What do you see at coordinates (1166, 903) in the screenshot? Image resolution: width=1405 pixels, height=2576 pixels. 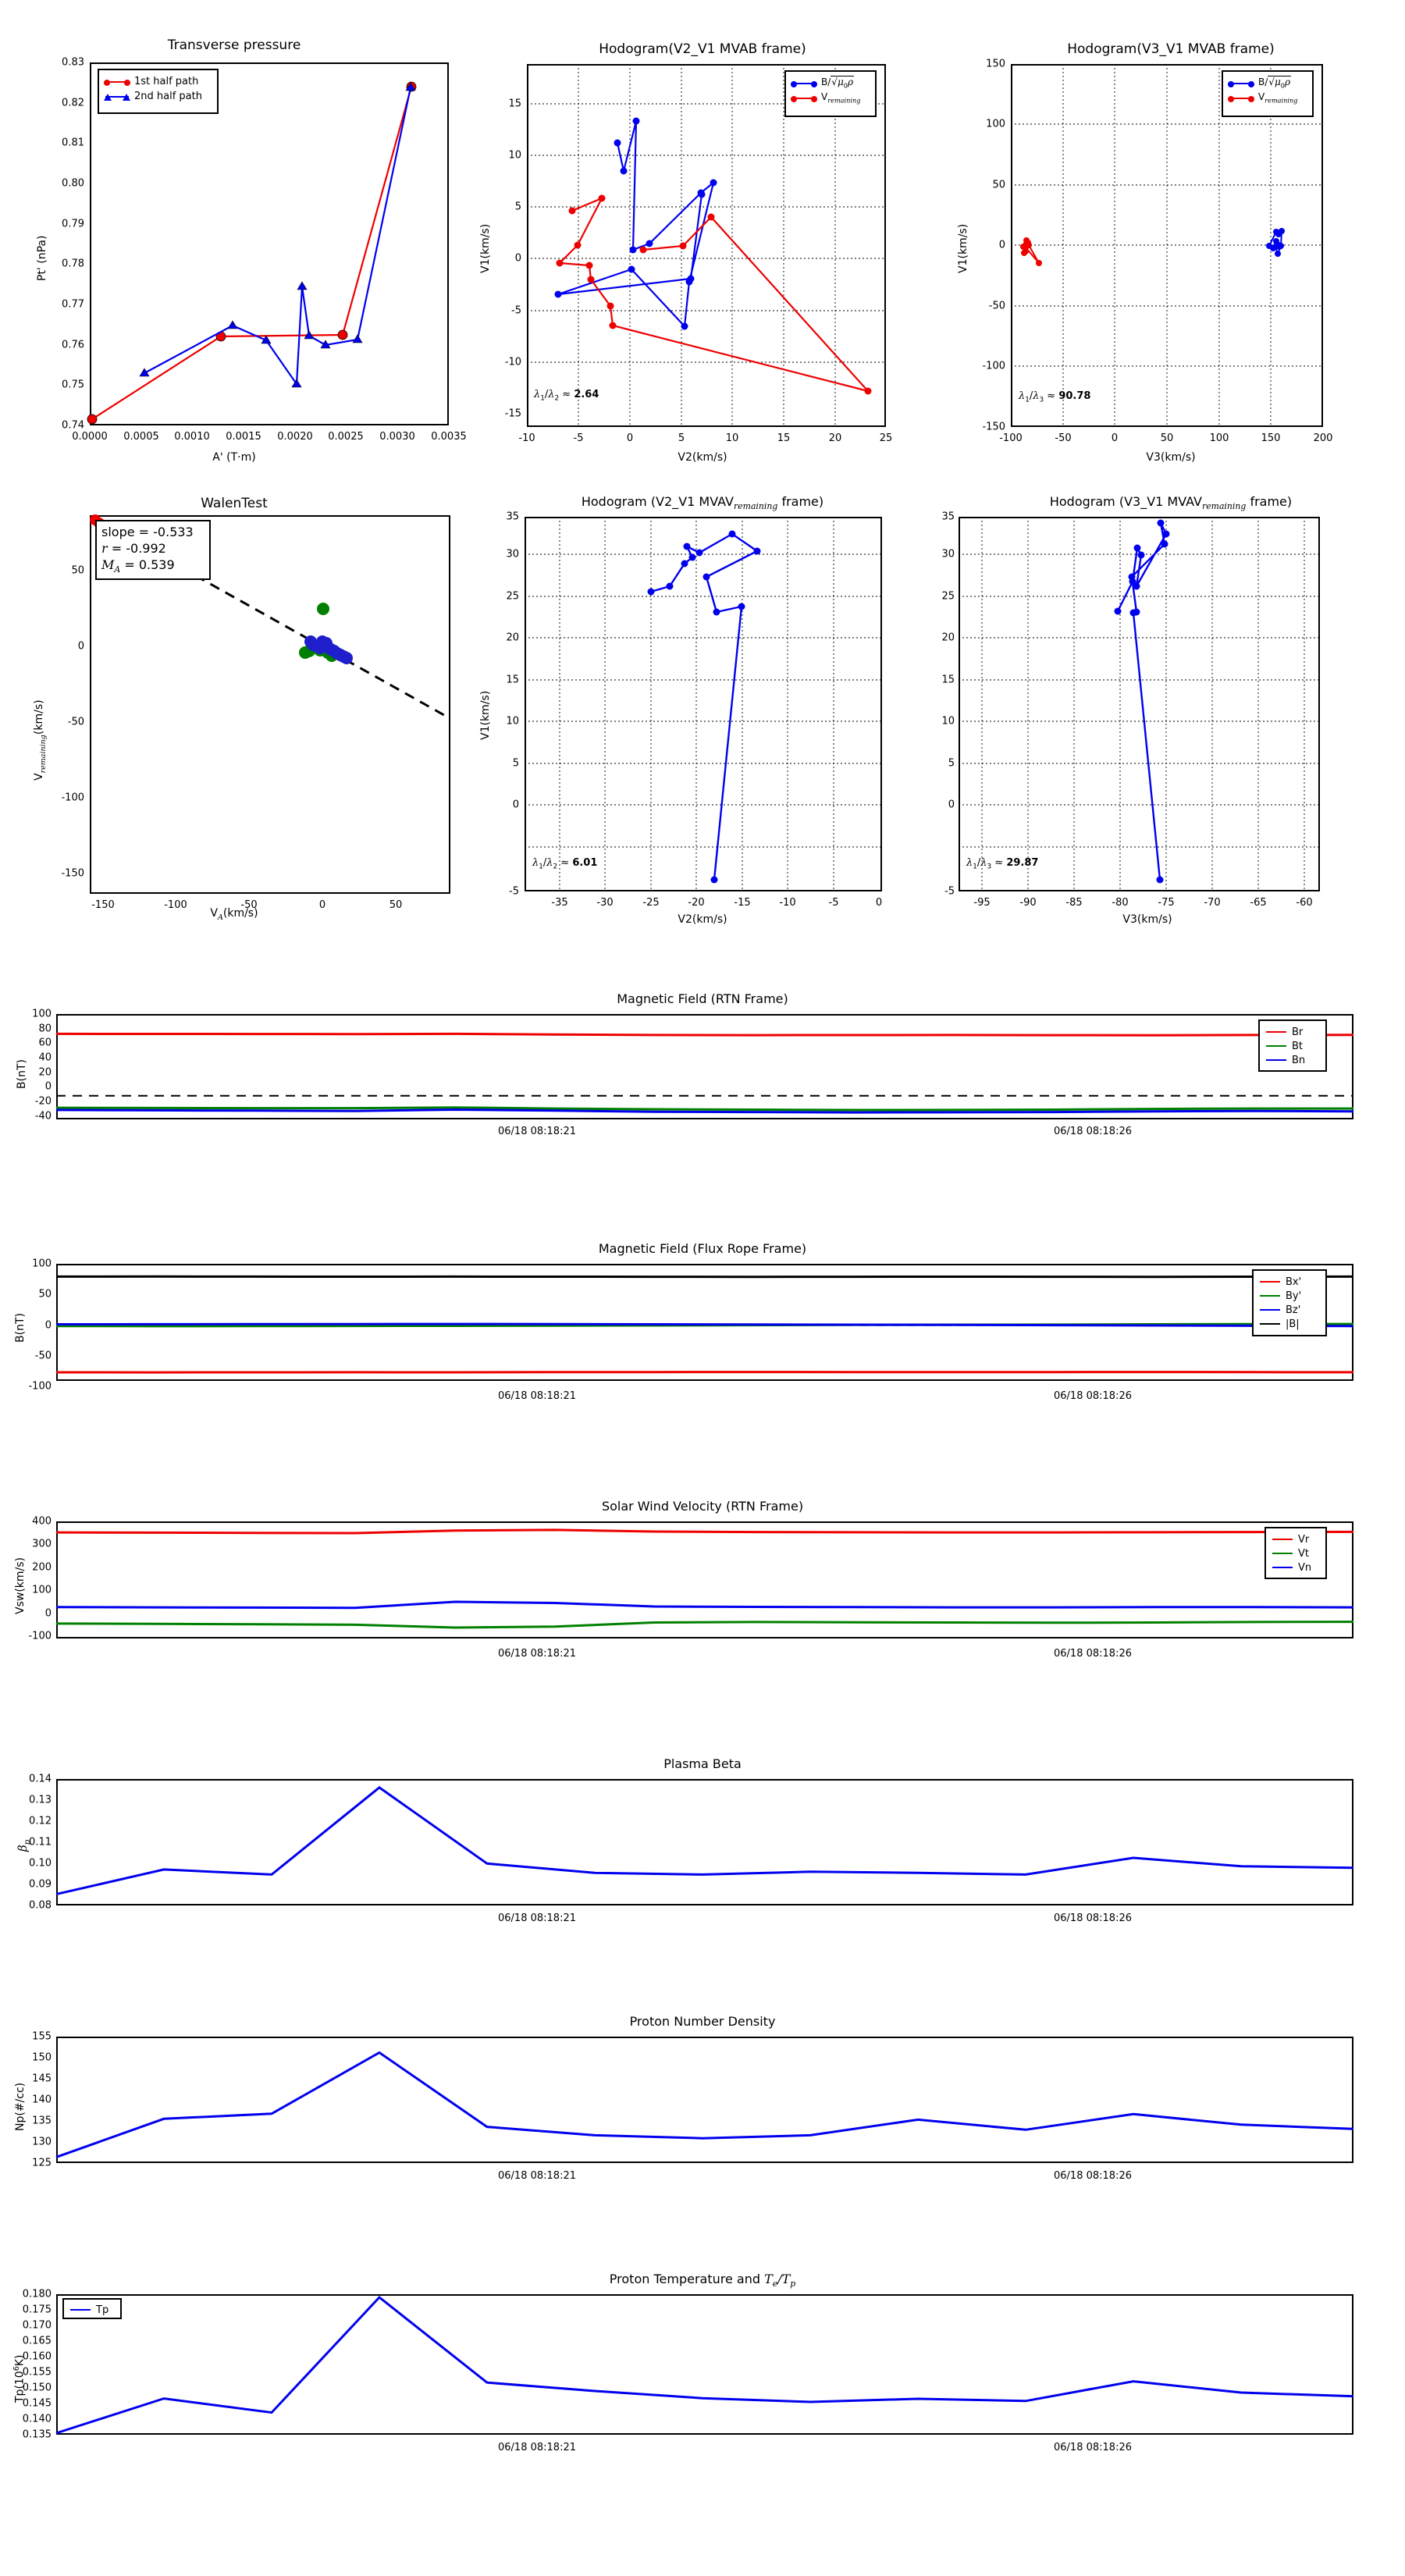 I see `xtick: -75` at bounding box center [1166, 903].